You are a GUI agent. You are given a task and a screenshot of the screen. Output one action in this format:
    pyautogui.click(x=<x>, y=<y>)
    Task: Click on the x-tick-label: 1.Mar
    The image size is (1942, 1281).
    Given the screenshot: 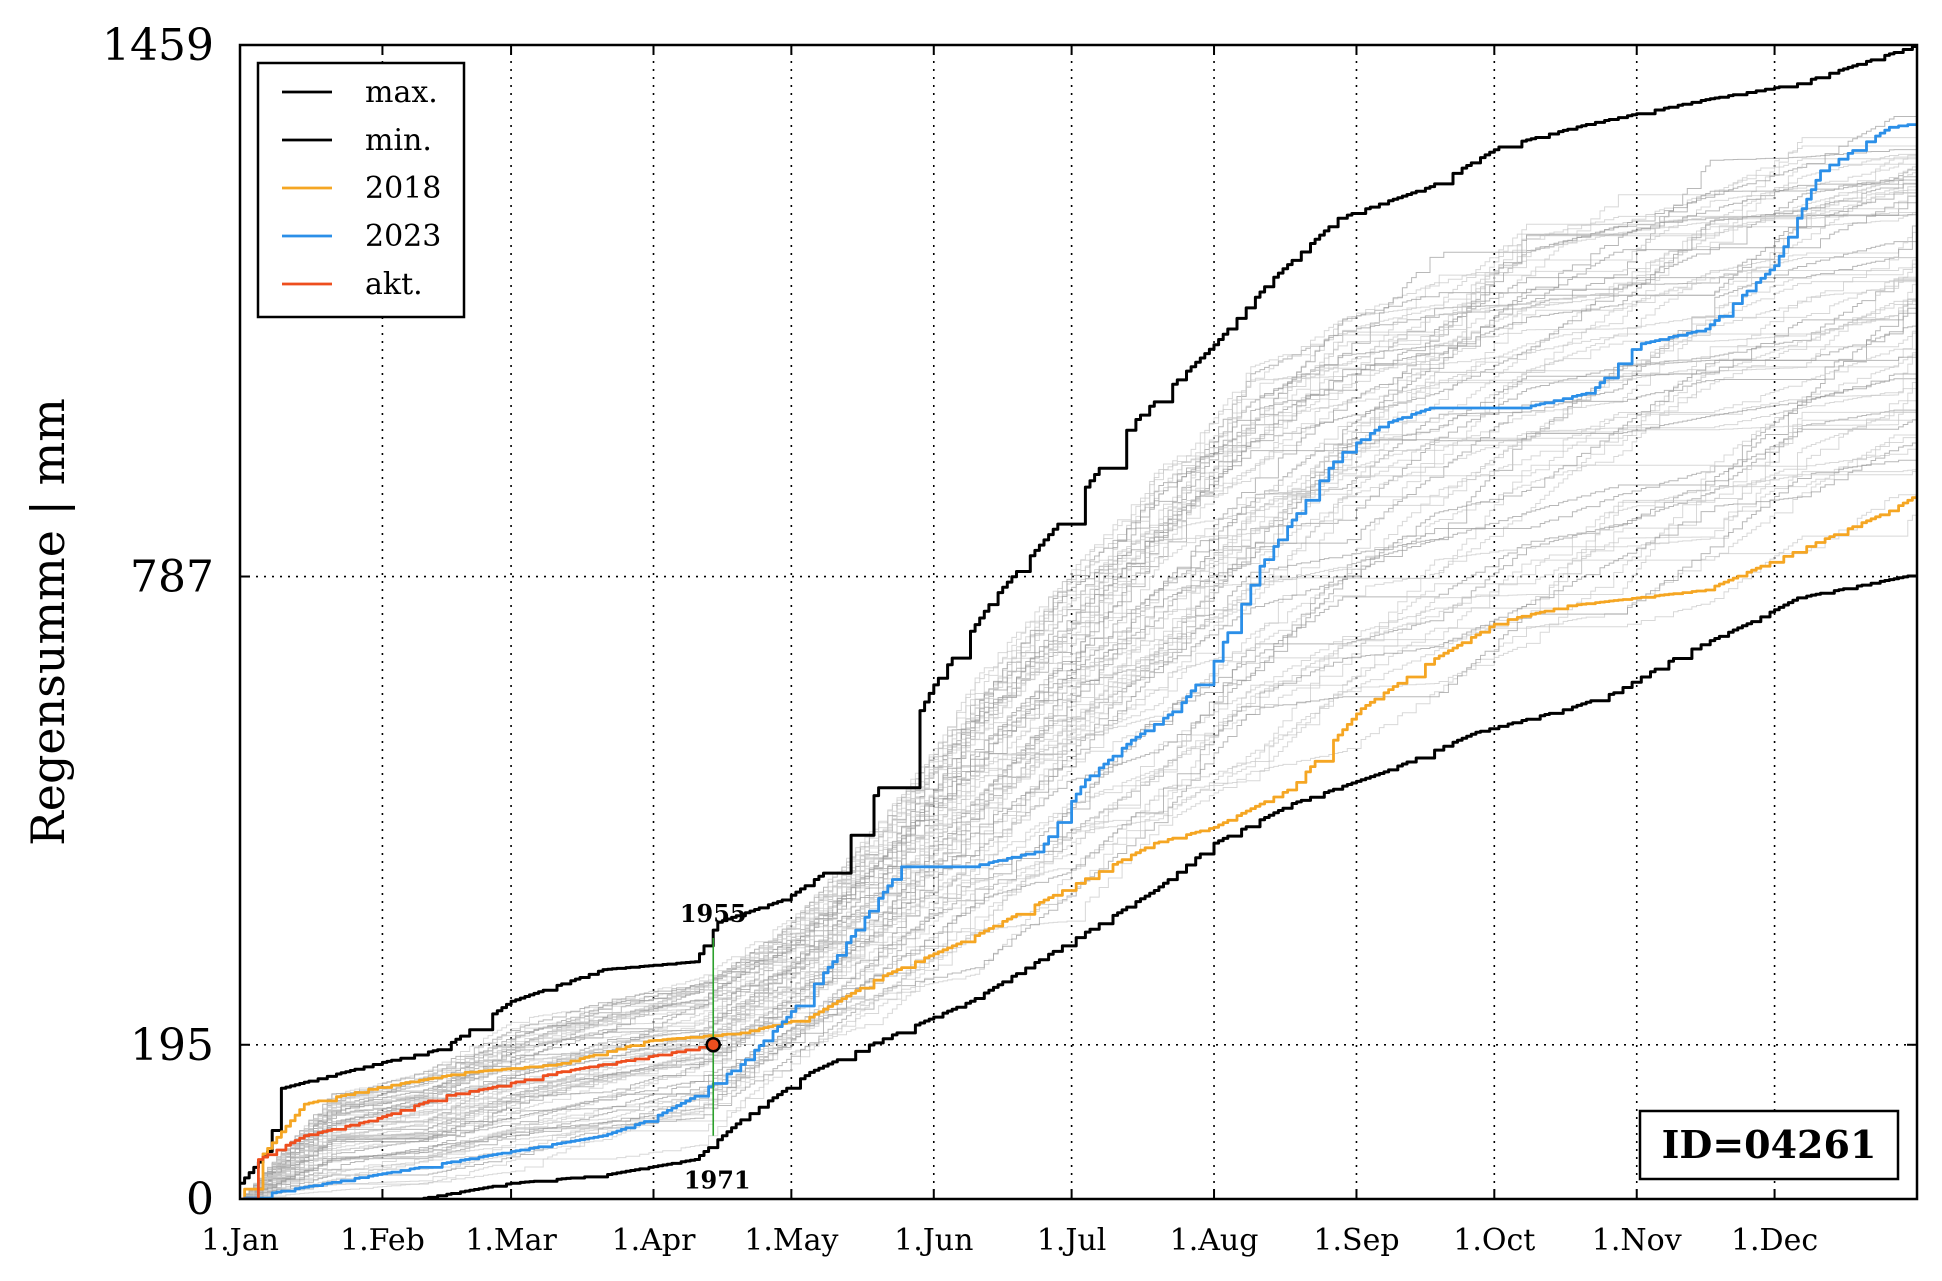 What is the action you would take?
    pyautogui.click(x=511, y=1240)
    